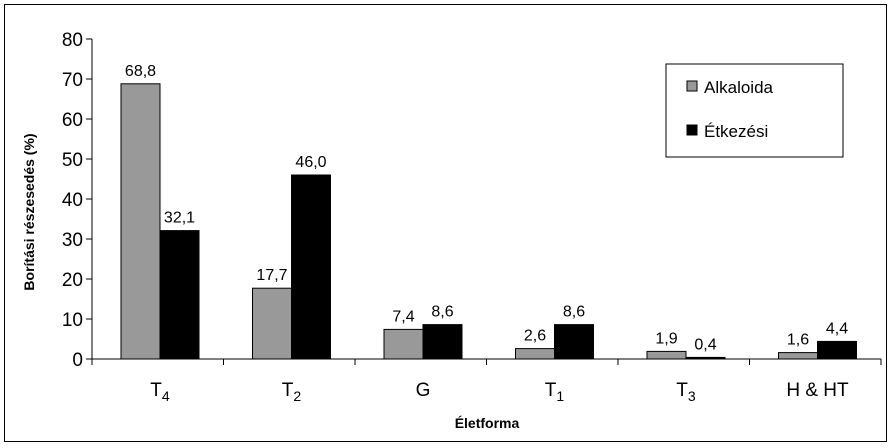  I want to click on y-tick-label: 20, so click(72, 280).